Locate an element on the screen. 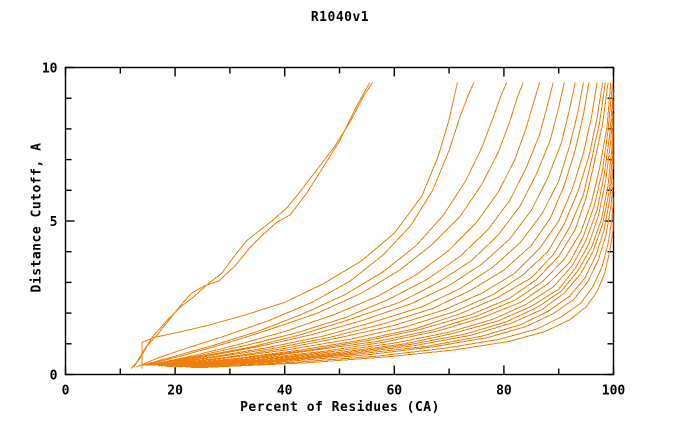 Image resolution: width=680 pixels, height=440 pixels. y-tick-label: 5 is located at coordinates (54, 222).